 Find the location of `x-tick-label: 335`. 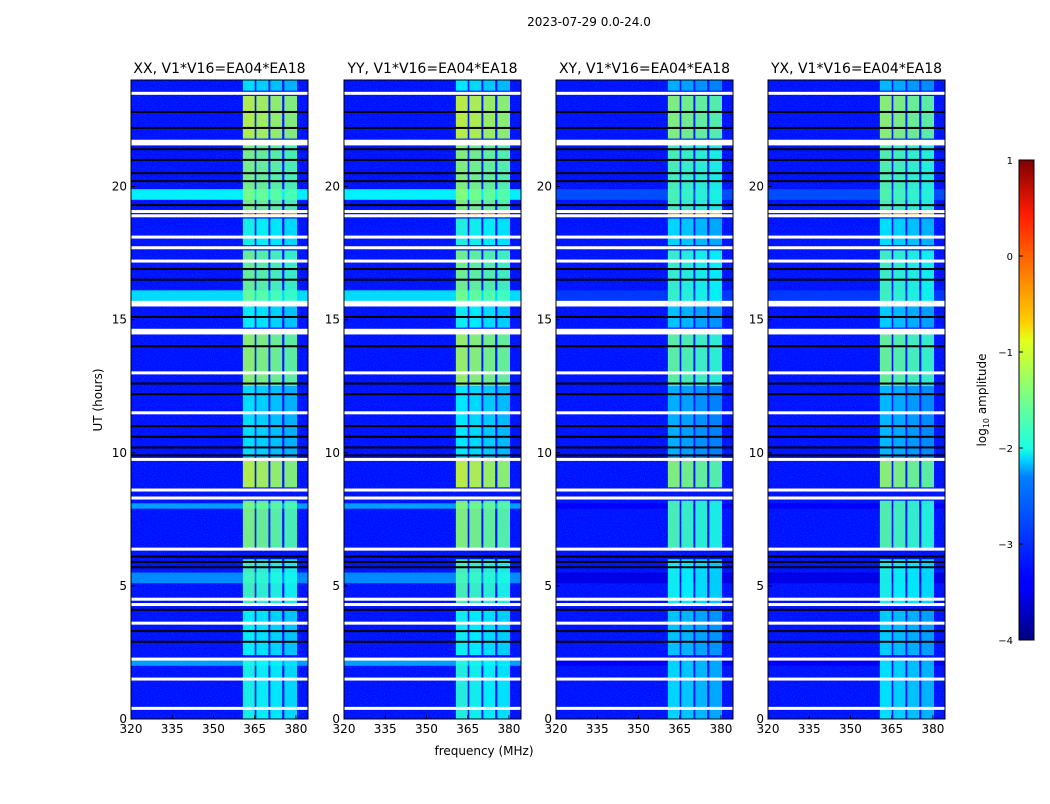

x-tick-label: 335 is located at coordinates (172, 729).